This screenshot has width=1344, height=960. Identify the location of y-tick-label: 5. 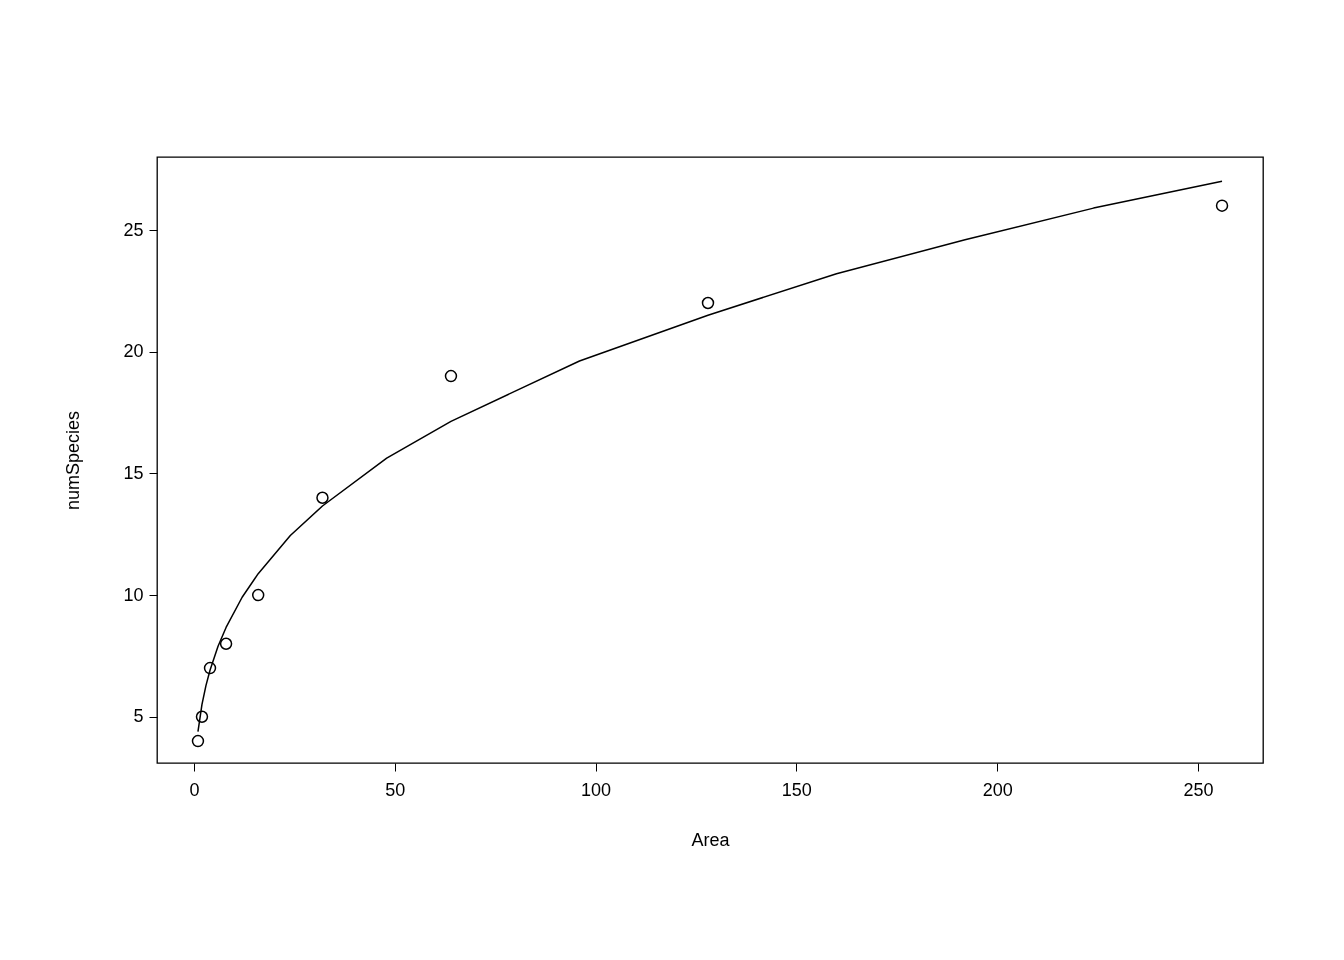
(138, 716).